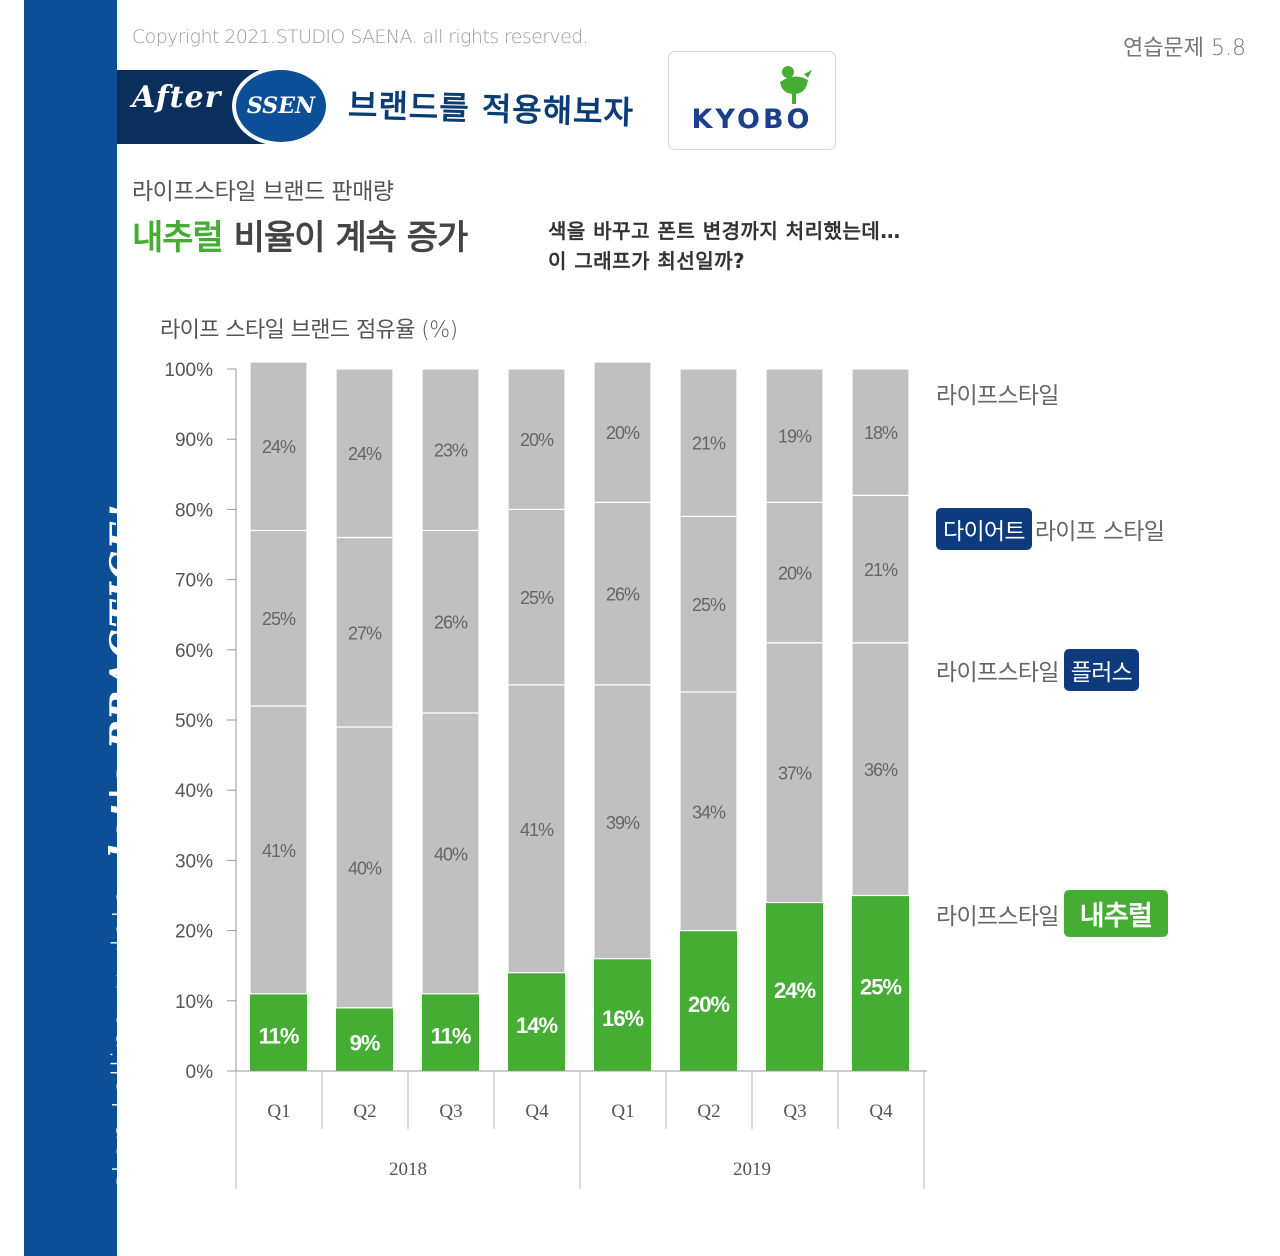 The height and width of the screenshot is (1256, 1280). Describe the element at coordinates (796, 85) in the screenshot. I see `bird-icon` at that location.